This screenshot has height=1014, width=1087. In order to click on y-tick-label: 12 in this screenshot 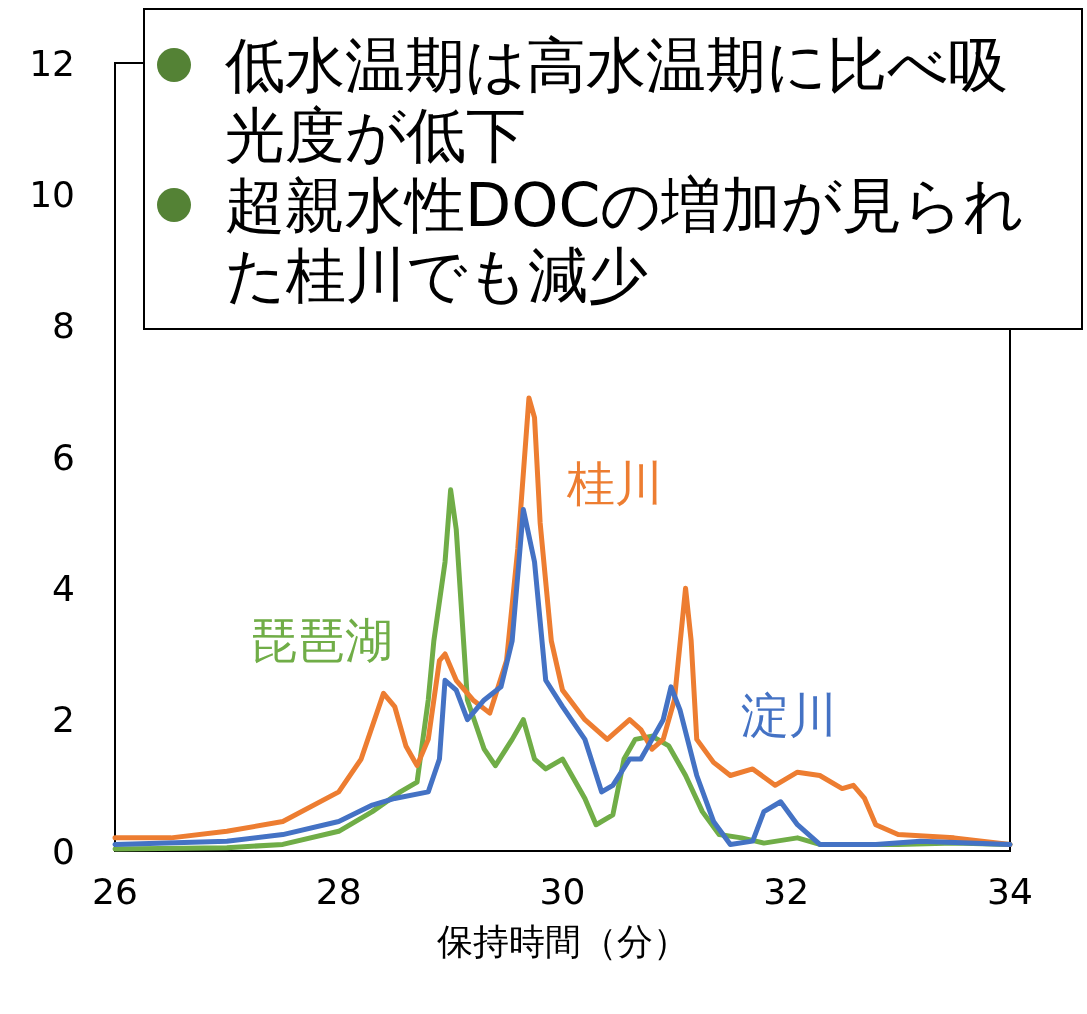, I will do `click(52, 63)`.